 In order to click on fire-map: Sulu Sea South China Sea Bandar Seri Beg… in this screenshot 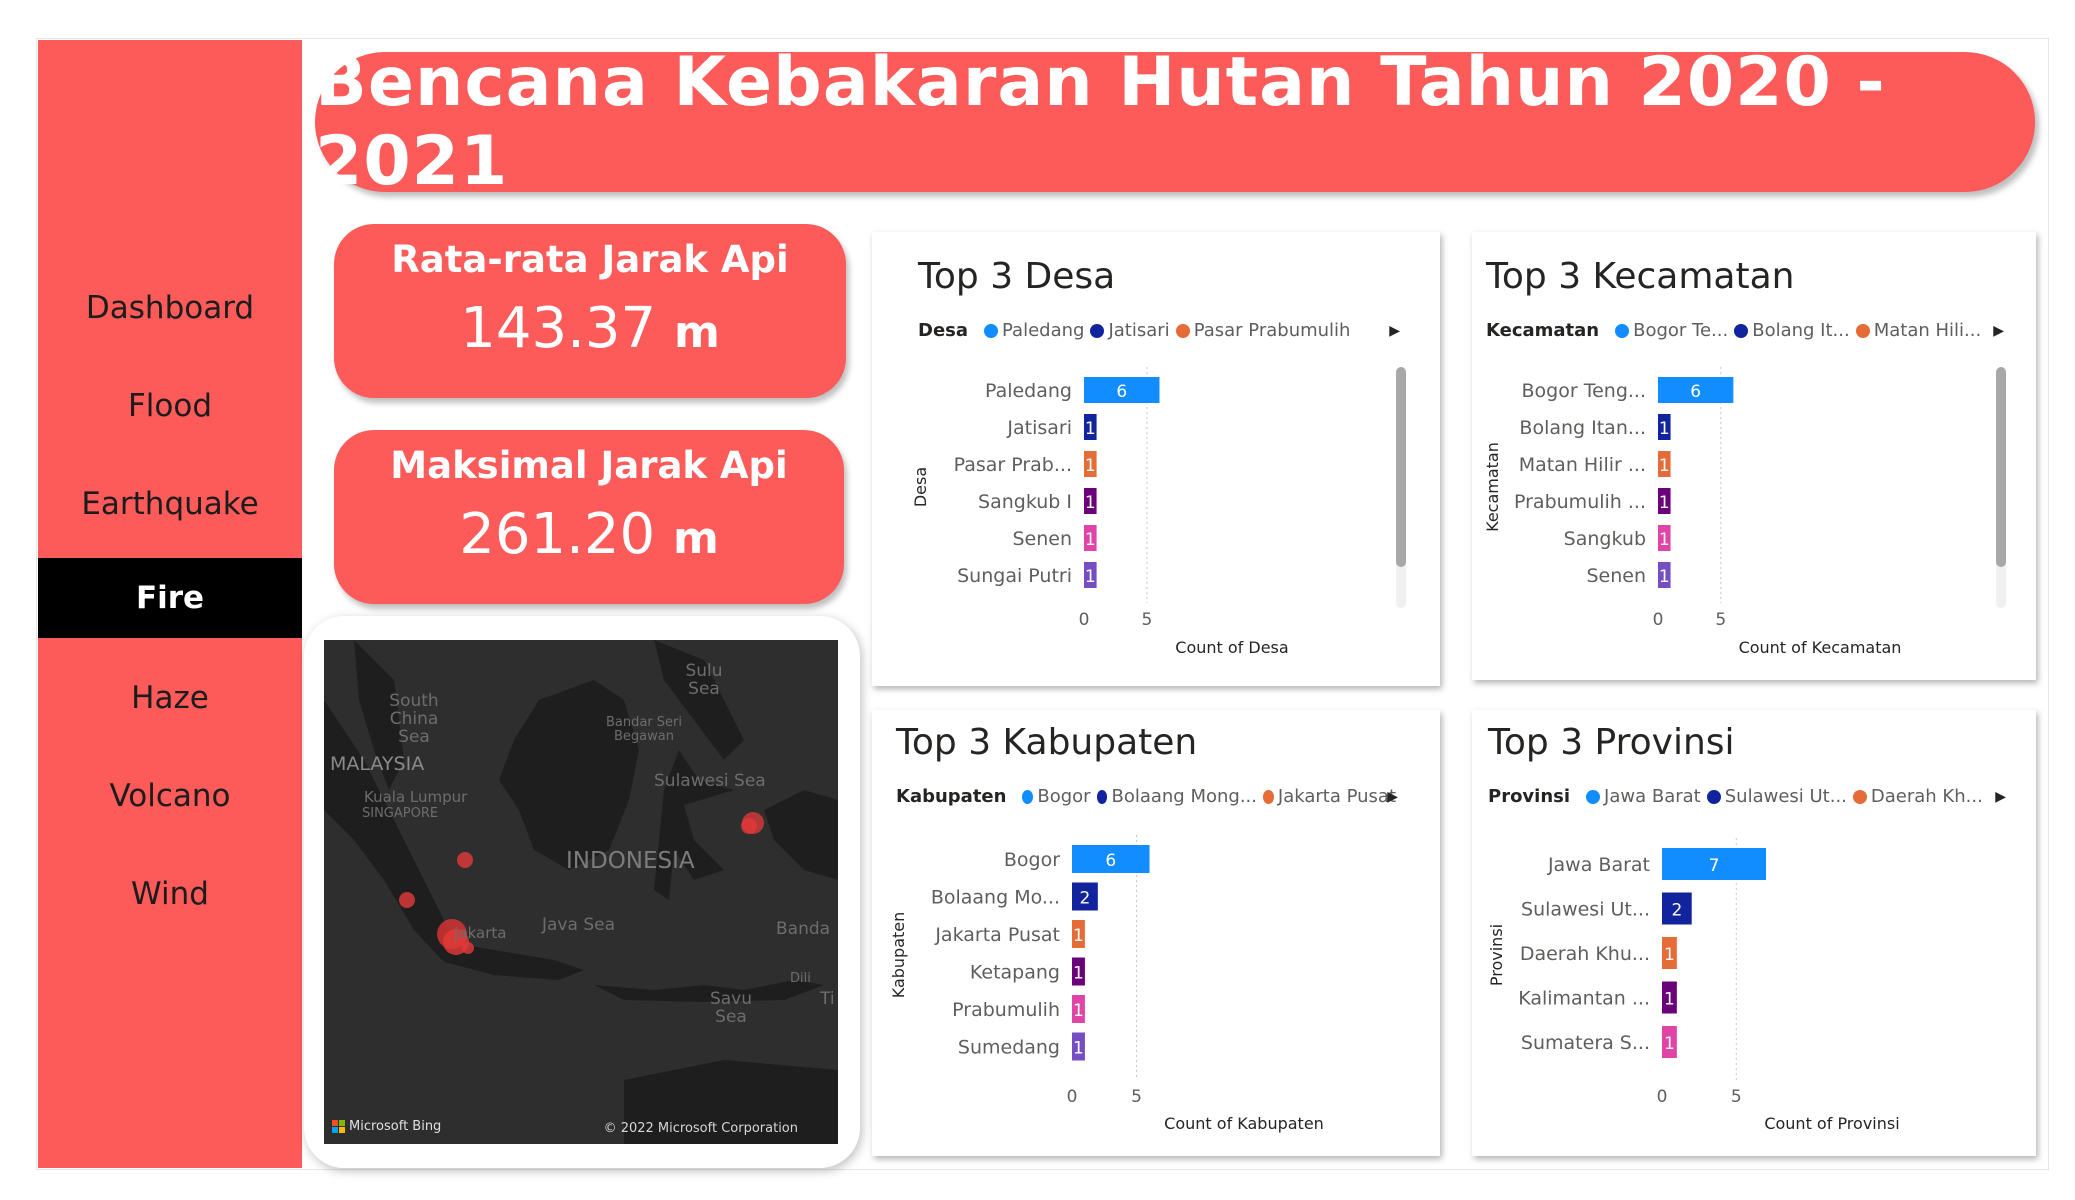, I will do `click(581, 892)`.